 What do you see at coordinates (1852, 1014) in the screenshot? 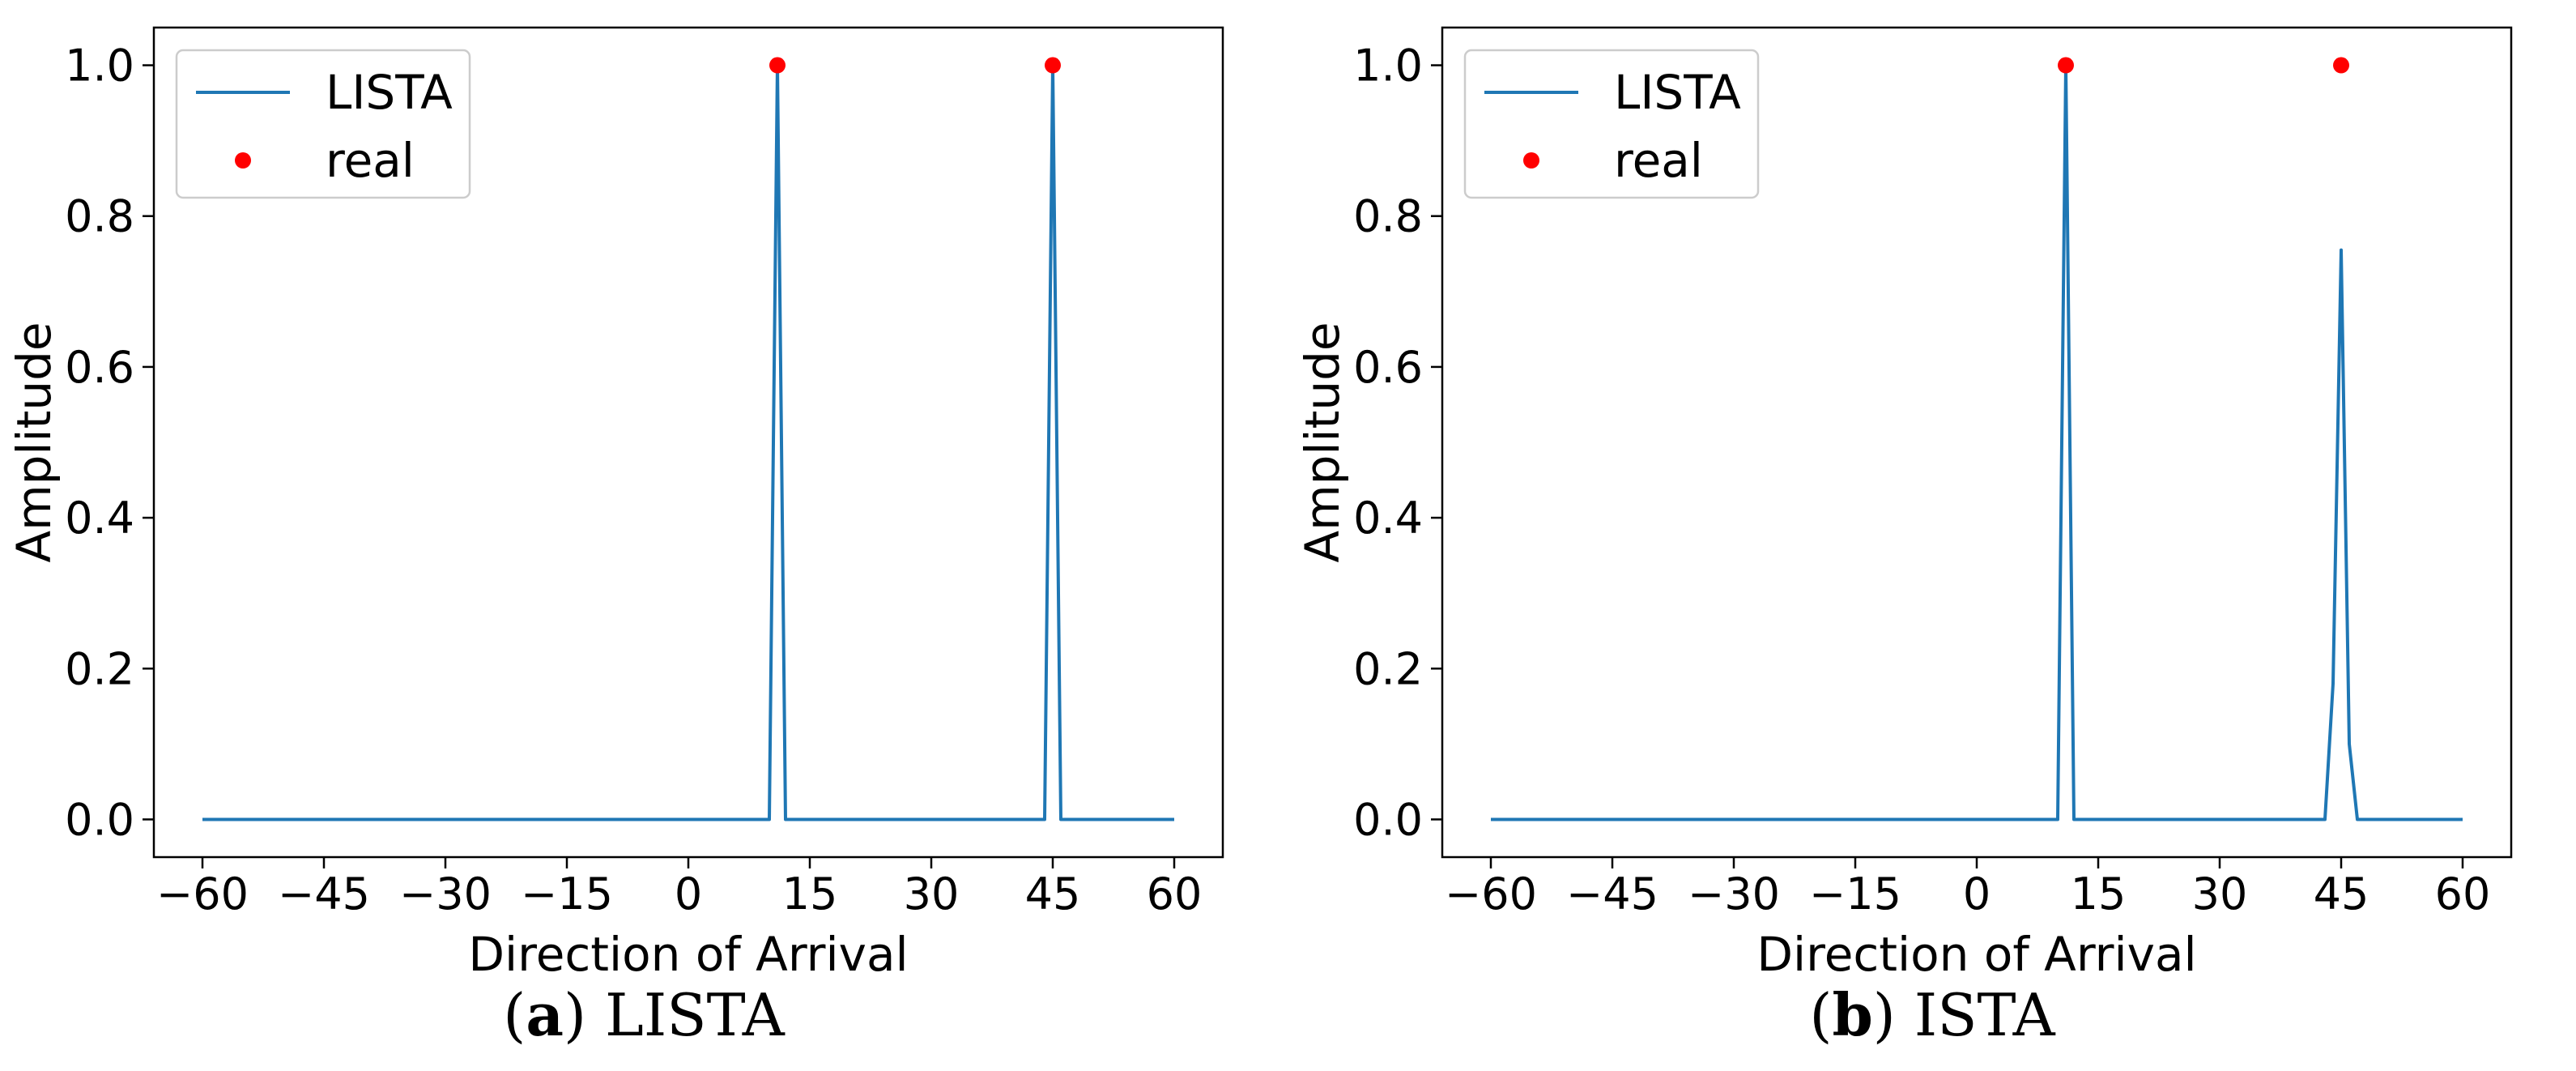
I see `caption-b-letter: b` at bounding box center [1852, 1014].